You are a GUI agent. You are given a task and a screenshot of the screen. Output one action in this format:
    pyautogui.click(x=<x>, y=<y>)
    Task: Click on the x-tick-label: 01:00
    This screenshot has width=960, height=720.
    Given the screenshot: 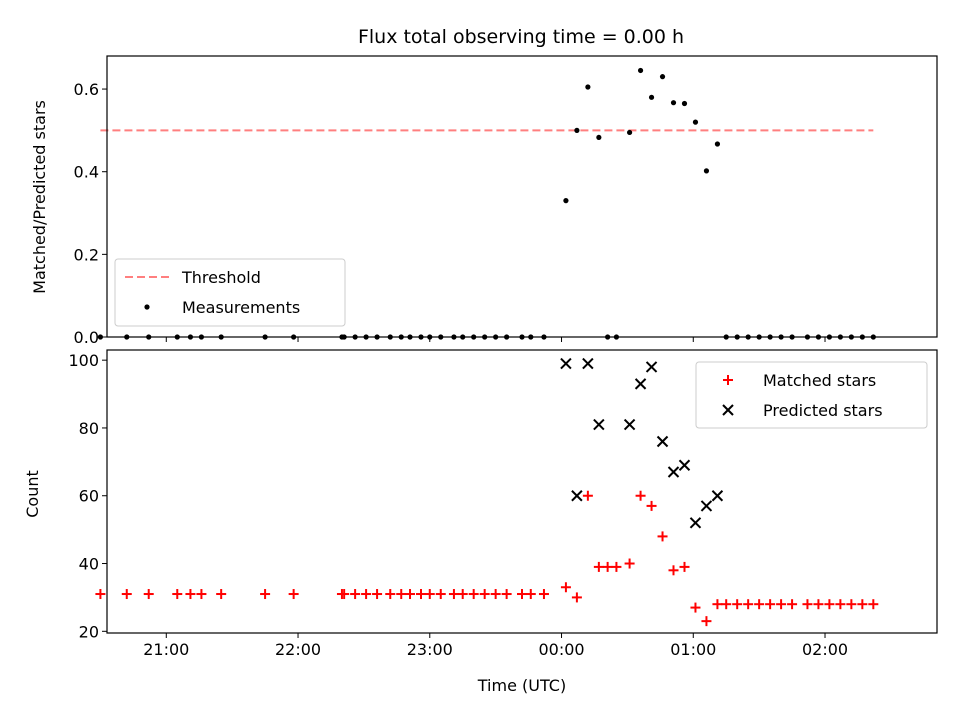 What is the action you would take?
    pyautogui.click(x=693, y=649)
    